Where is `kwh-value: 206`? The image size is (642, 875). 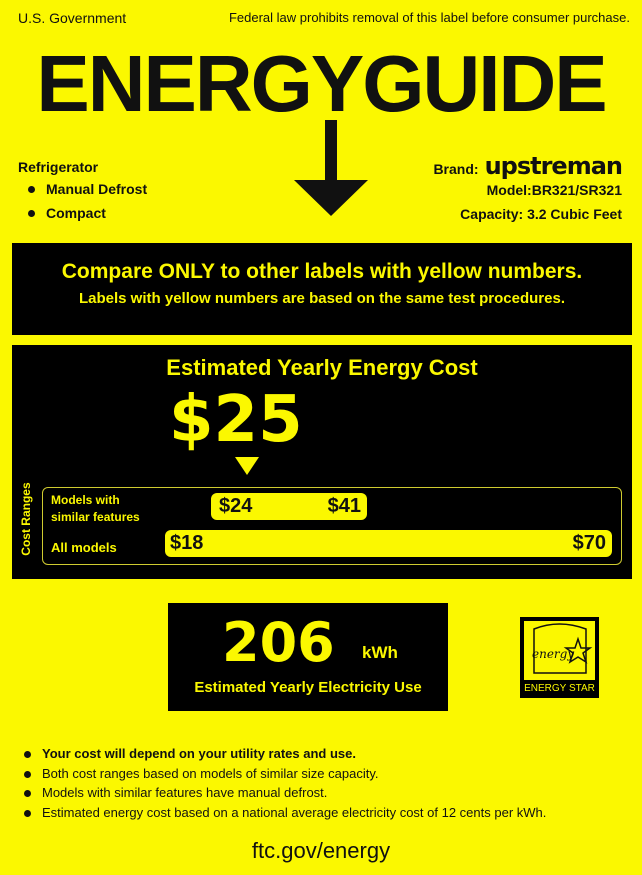 kwh-value: 206 is located at coordinates (278, 642).